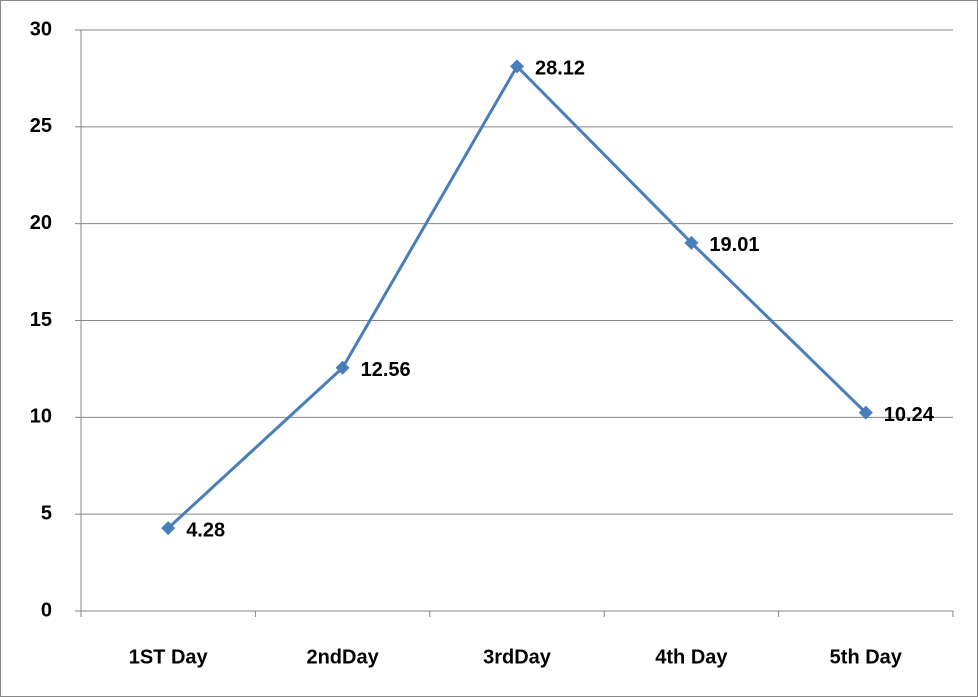 The image size is (978, 697). Describe the element at coordinates (386, 370) in the screenshot. I see `data-label: 12.56` at that location.